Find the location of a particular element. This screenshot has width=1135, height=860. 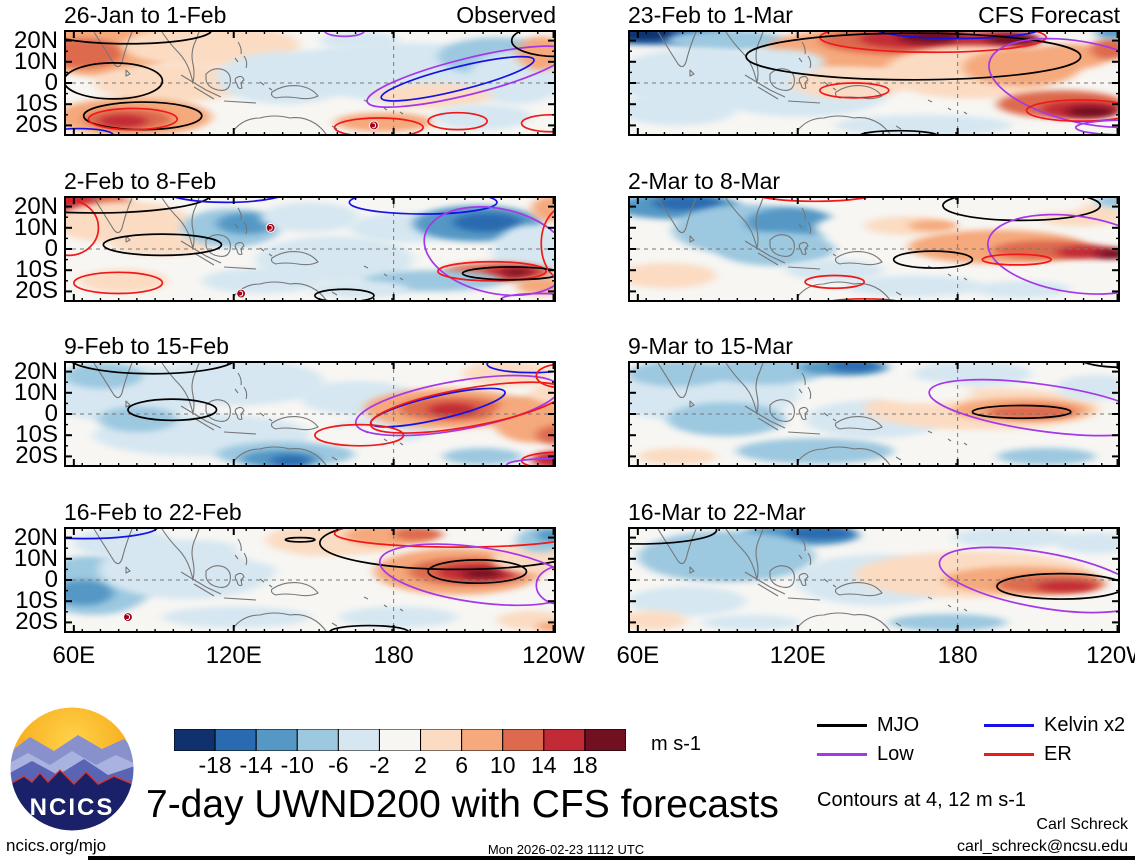

contour-note: Contours at 4, 12 m s-1 is located at coordinates (921, 800).